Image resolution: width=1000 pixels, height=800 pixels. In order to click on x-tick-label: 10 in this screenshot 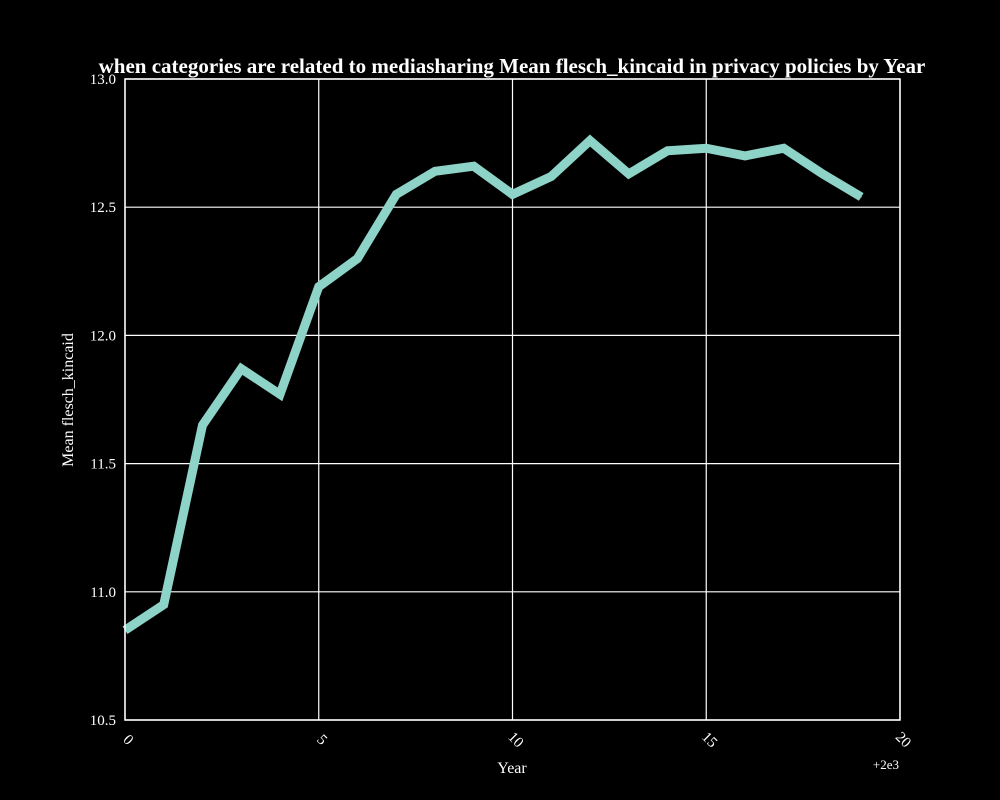, I will do `click(515, 740)`.